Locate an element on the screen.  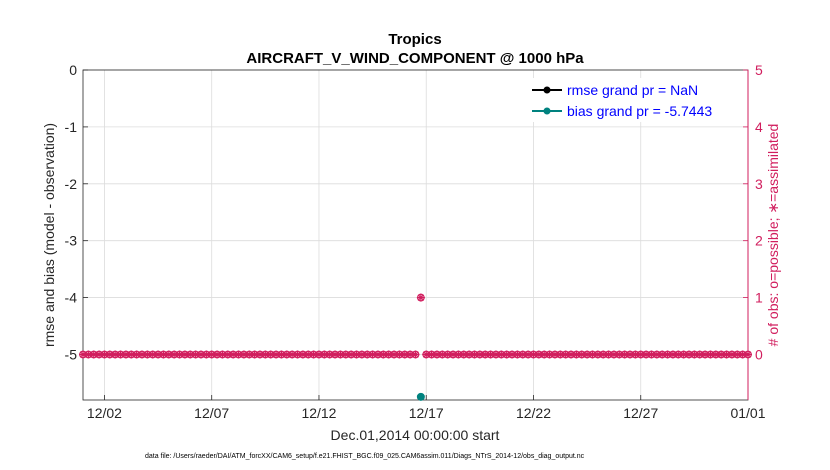
x-tick-label: 12/02 is located at coordinates (104, 413).